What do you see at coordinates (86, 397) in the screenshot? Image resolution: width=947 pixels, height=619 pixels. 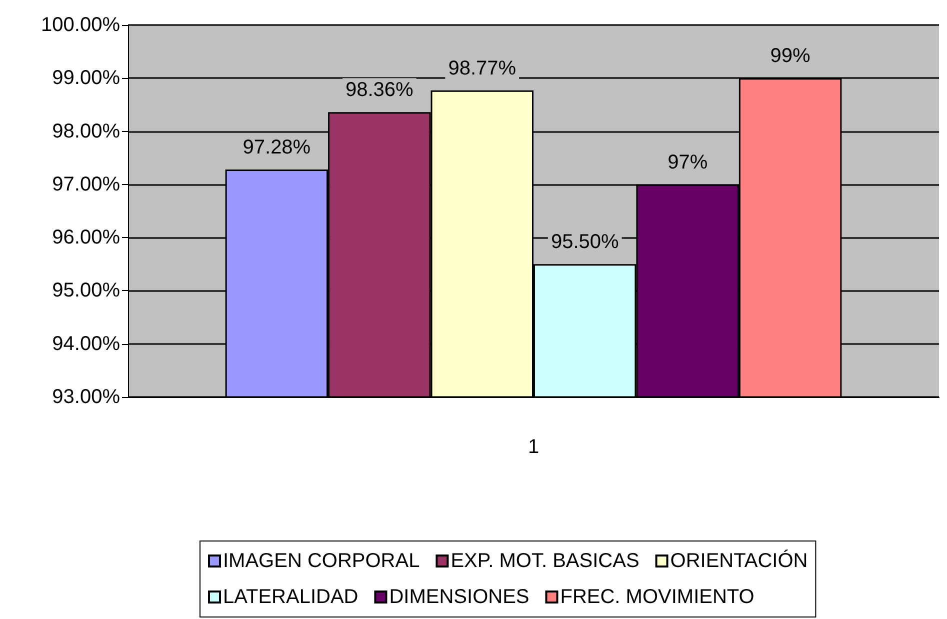 I see `y-tick-label: 93.00%` at bounding box center [86, 397].